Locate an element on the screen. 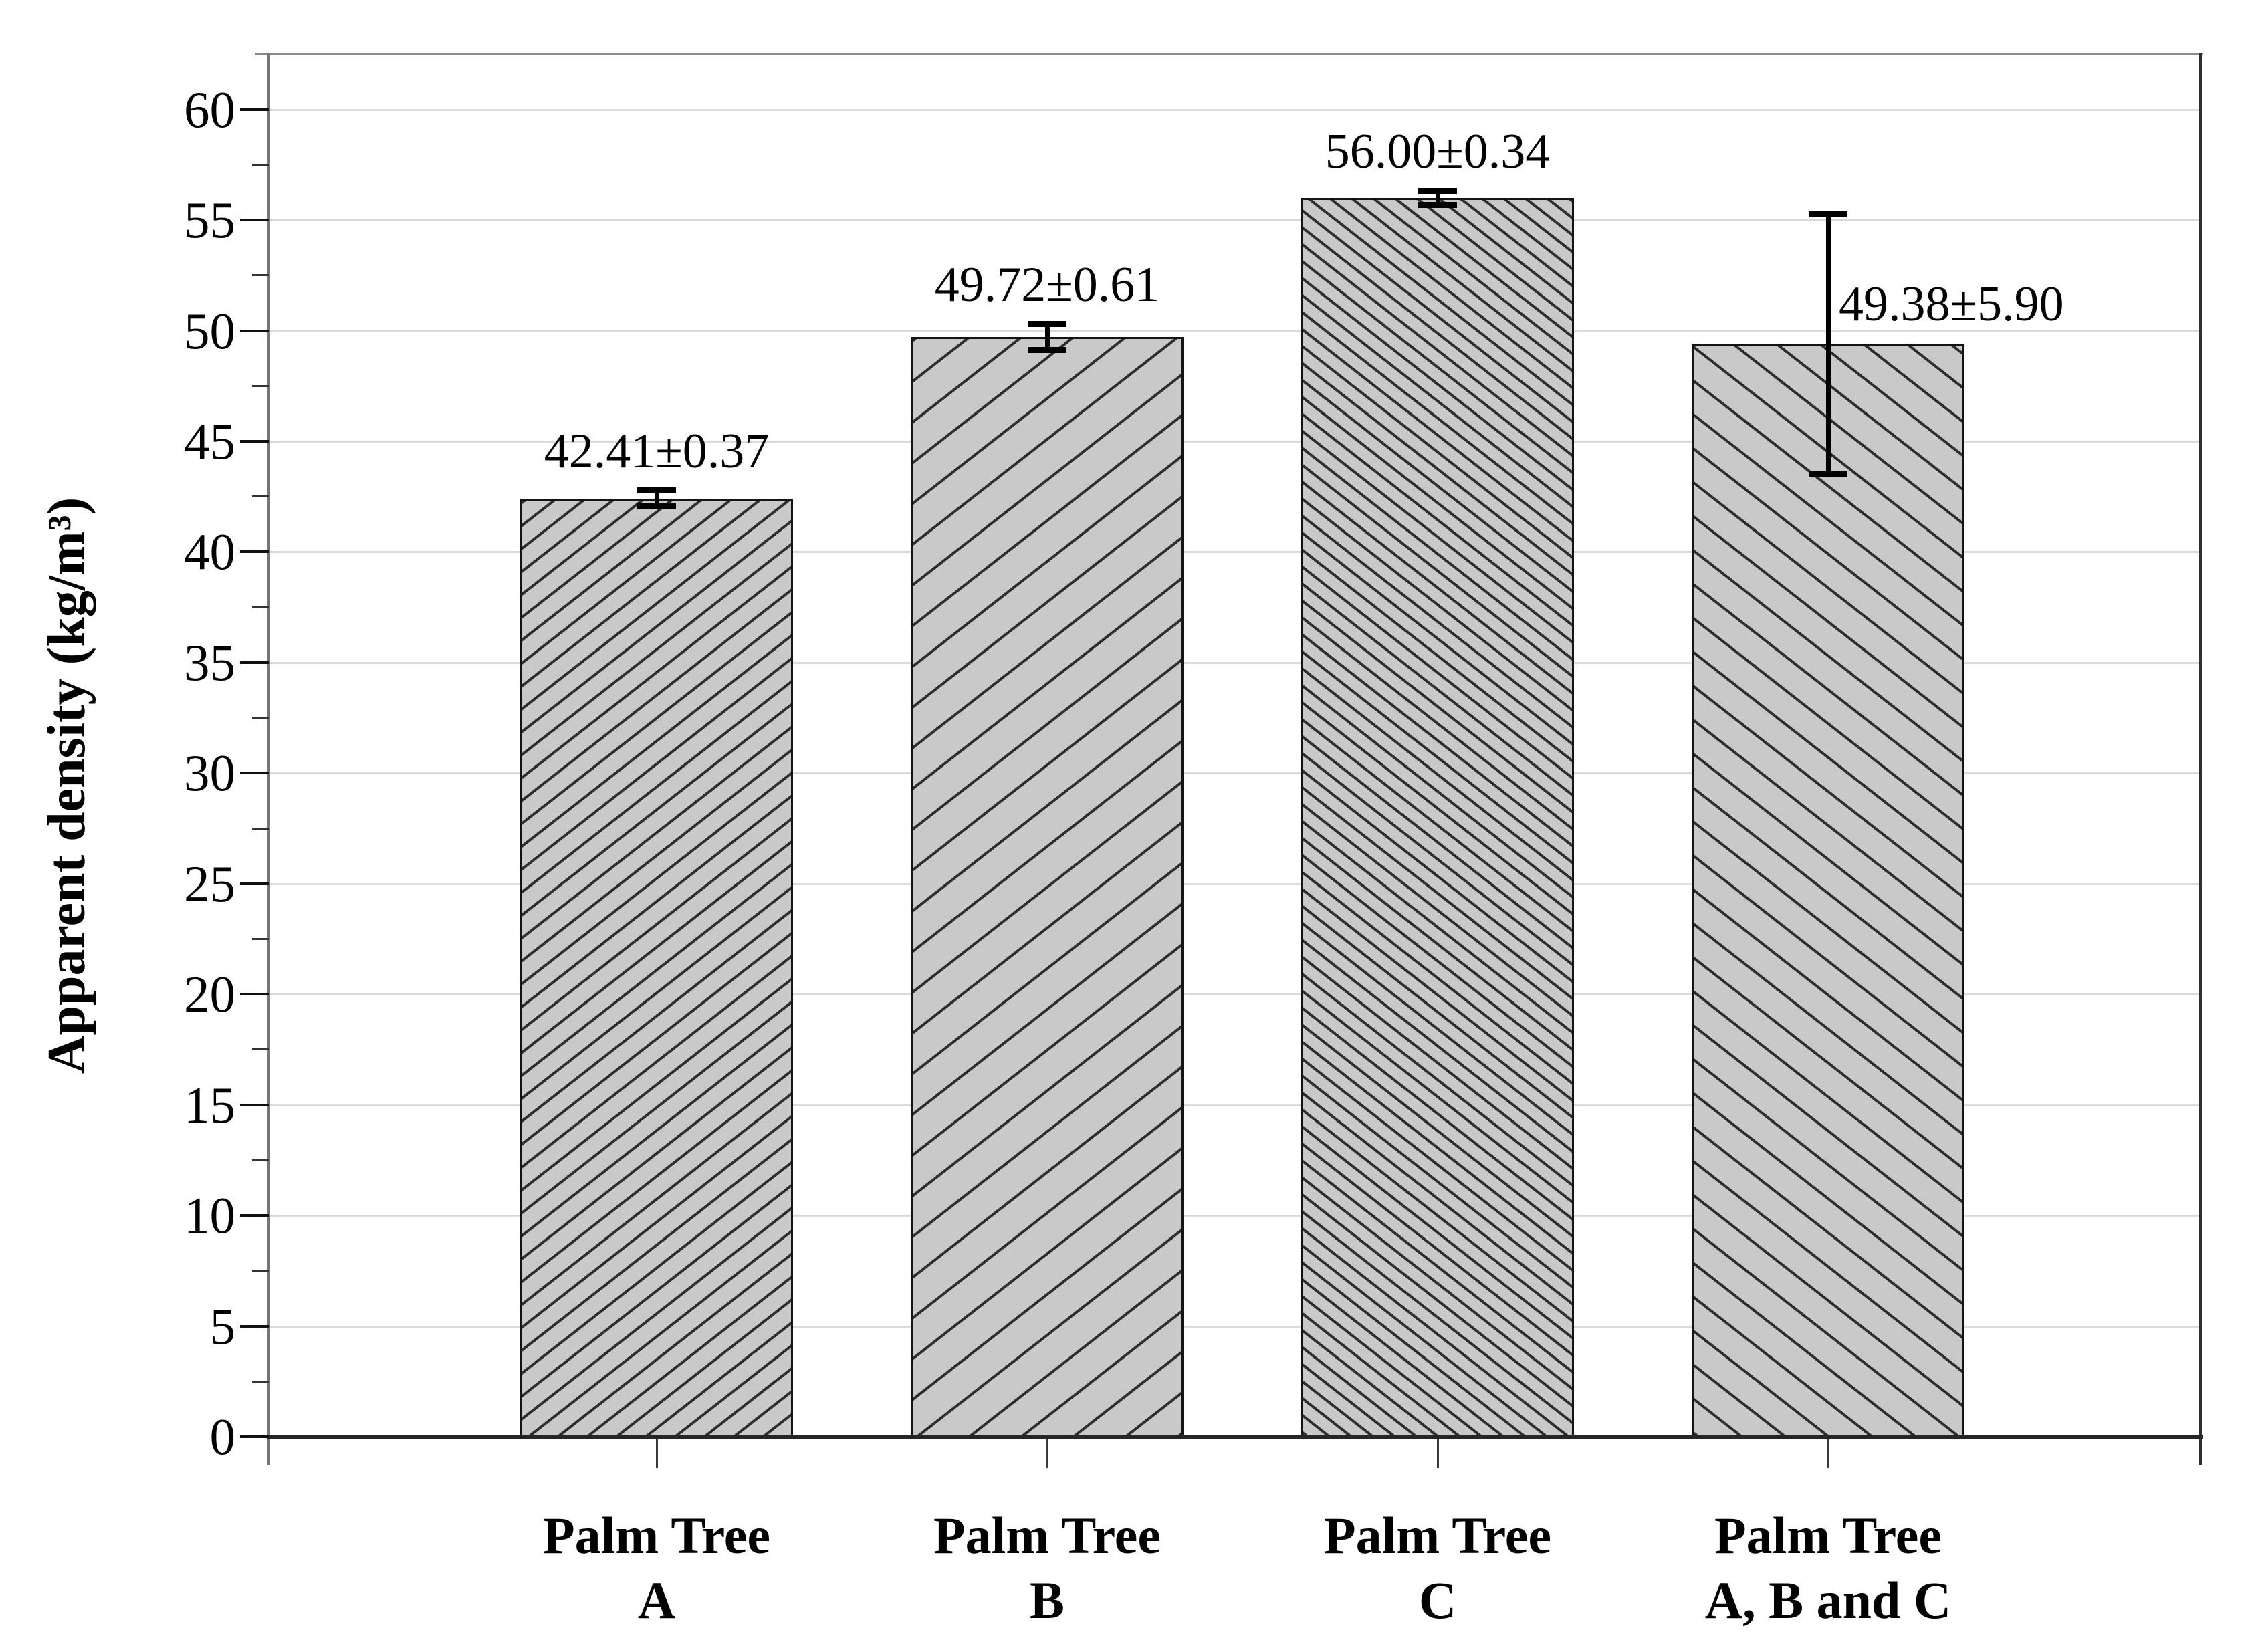  bar-palm-tree-a-b-and-c is located at coordinates (1828, 891).